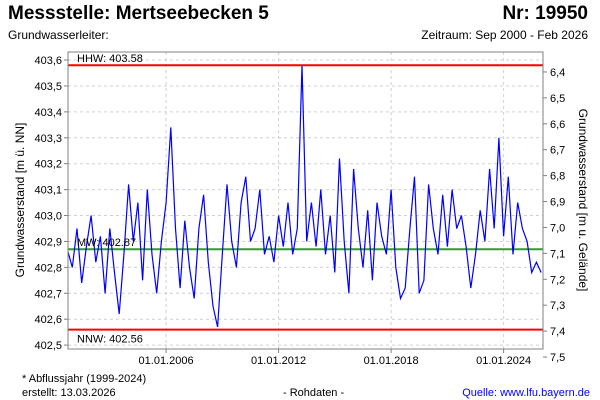 Image resolution: width=600 pixels, height=400 pixels. I want to click on y-right-tick-label: 7,3, so click(557, 306).